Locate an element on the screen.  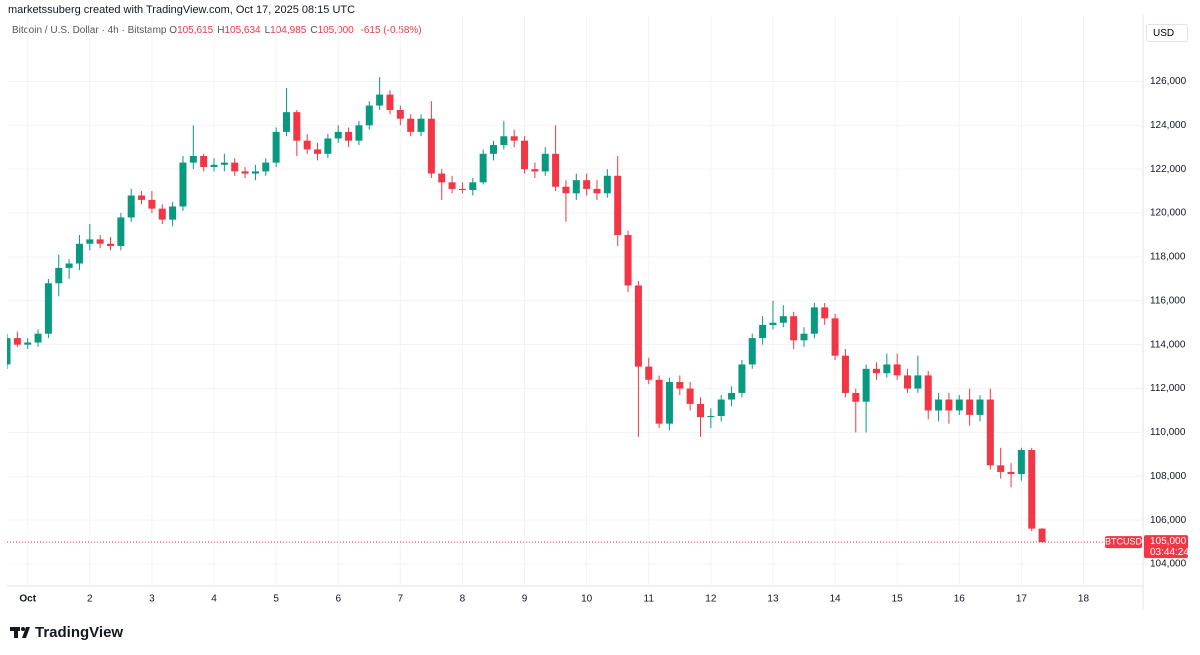
logo: TradingView is located at coordinates (66, 632).